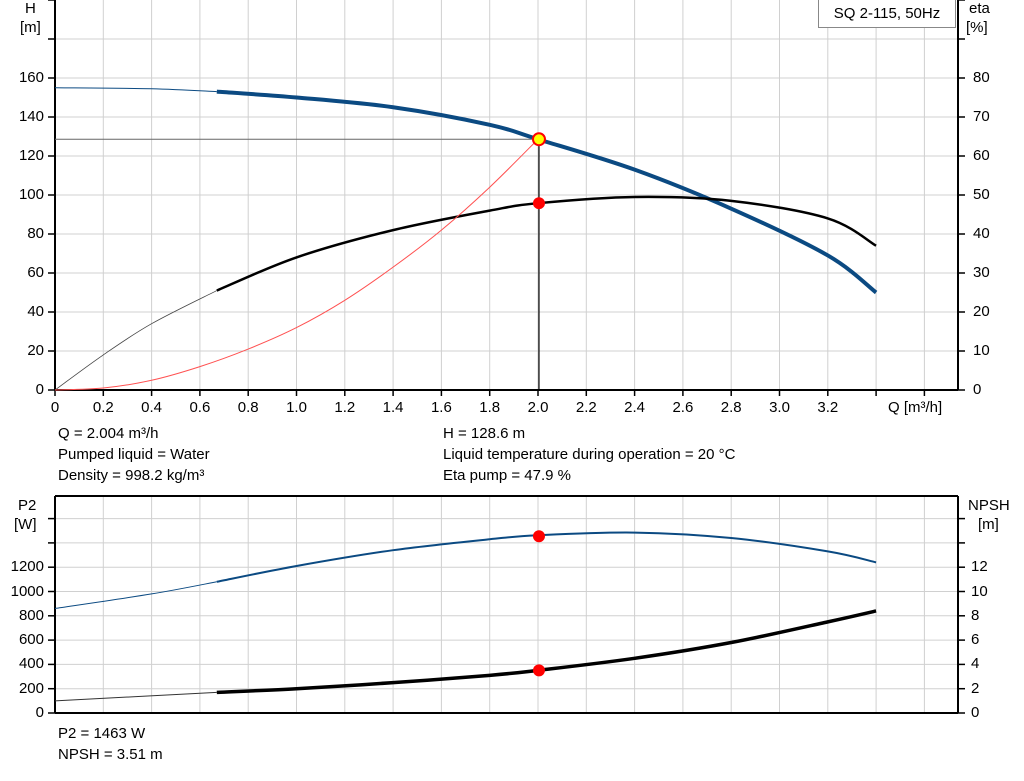 This screenshot has width=1024, height=781. What do you see at coordinates (131, 475) in the screenshot?
I see `info-density: Density = 998.2 kg/m³` at bounding box center [131, 475].